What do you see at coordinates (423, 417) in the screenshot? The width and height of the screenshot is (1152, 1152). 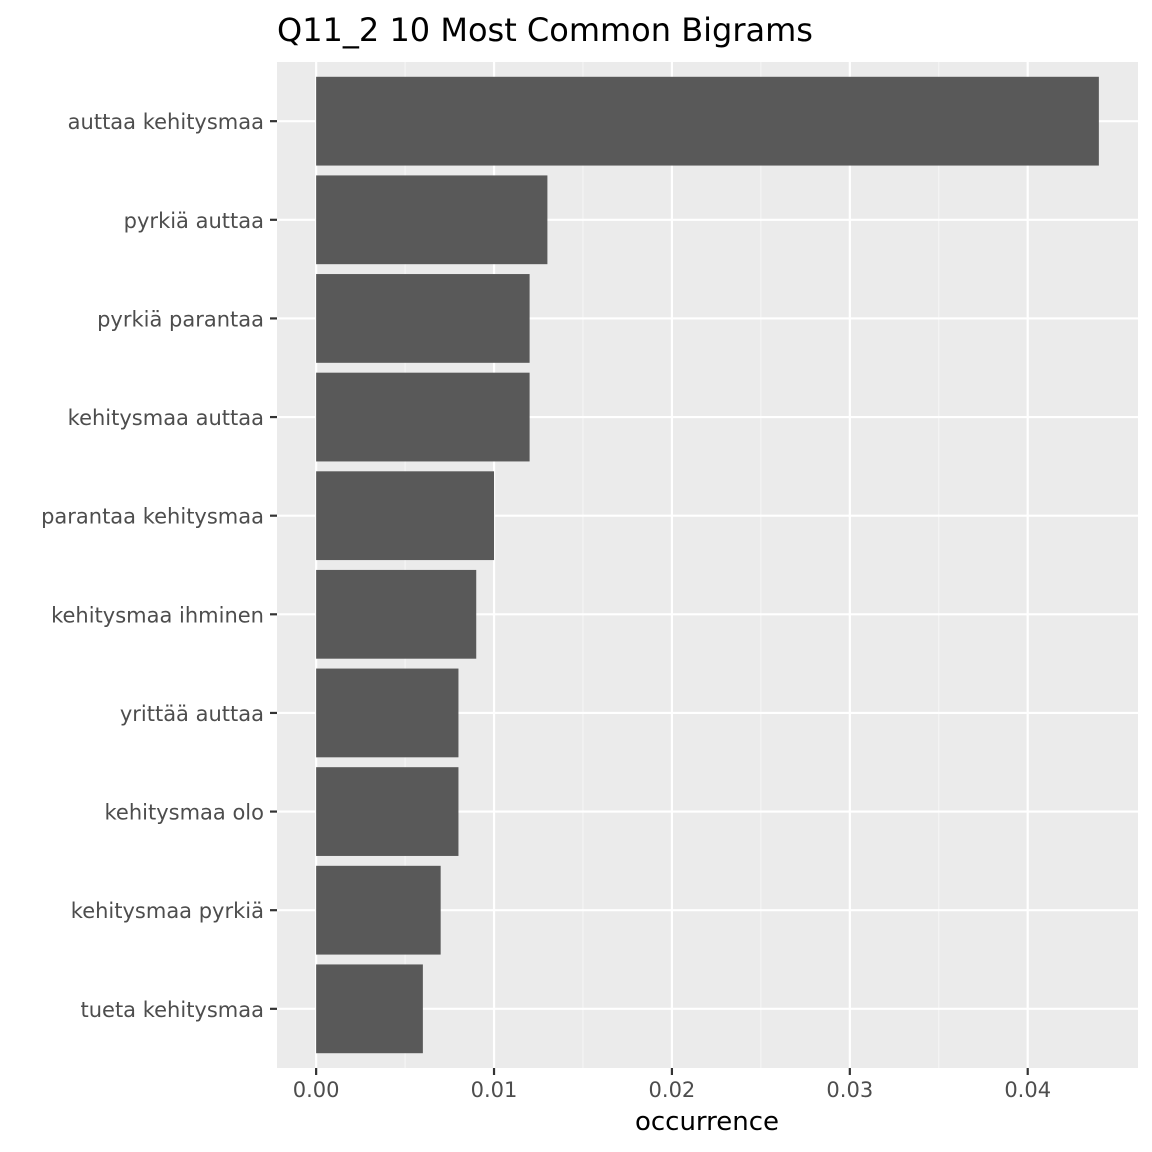 I see `bar-kehitysmaa-auttaa` at bounding box center [423, 417].